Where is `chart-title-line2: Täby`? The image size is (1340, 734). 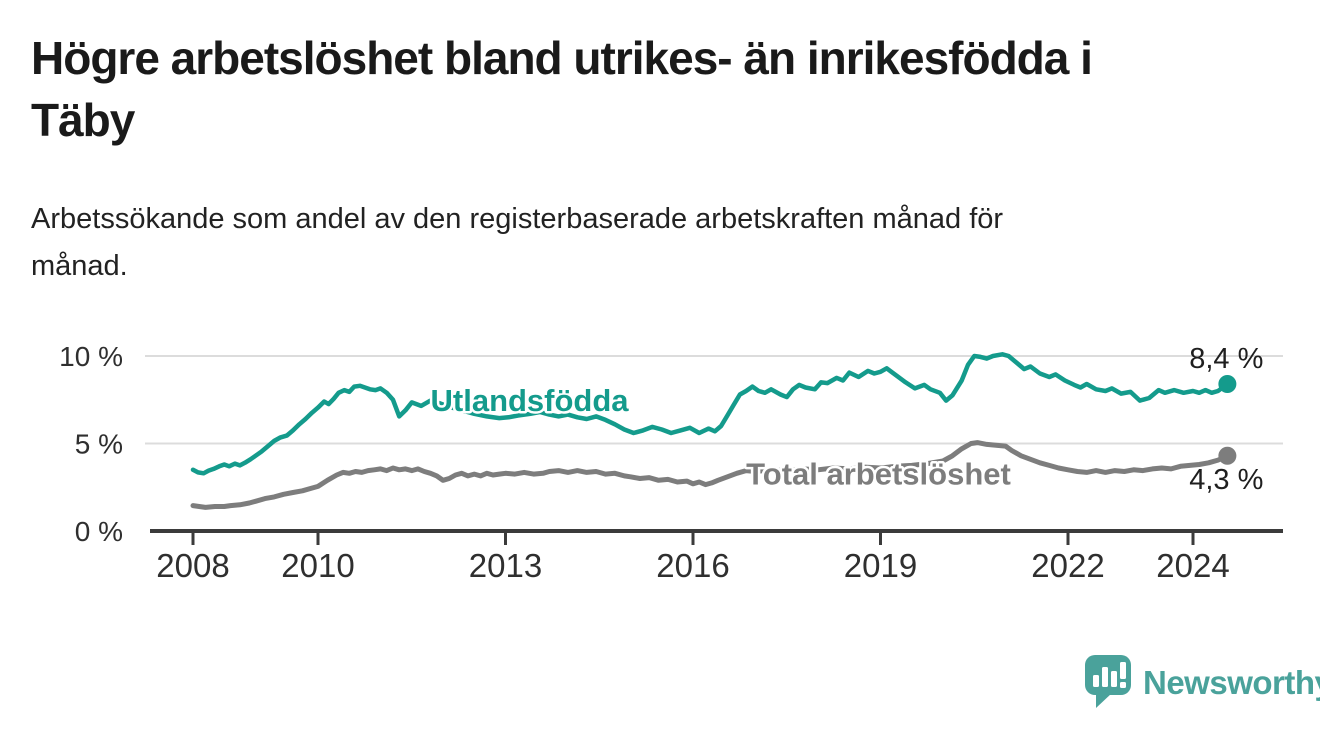 chart-title-line2: Täby is located at coordinates (83, 119).